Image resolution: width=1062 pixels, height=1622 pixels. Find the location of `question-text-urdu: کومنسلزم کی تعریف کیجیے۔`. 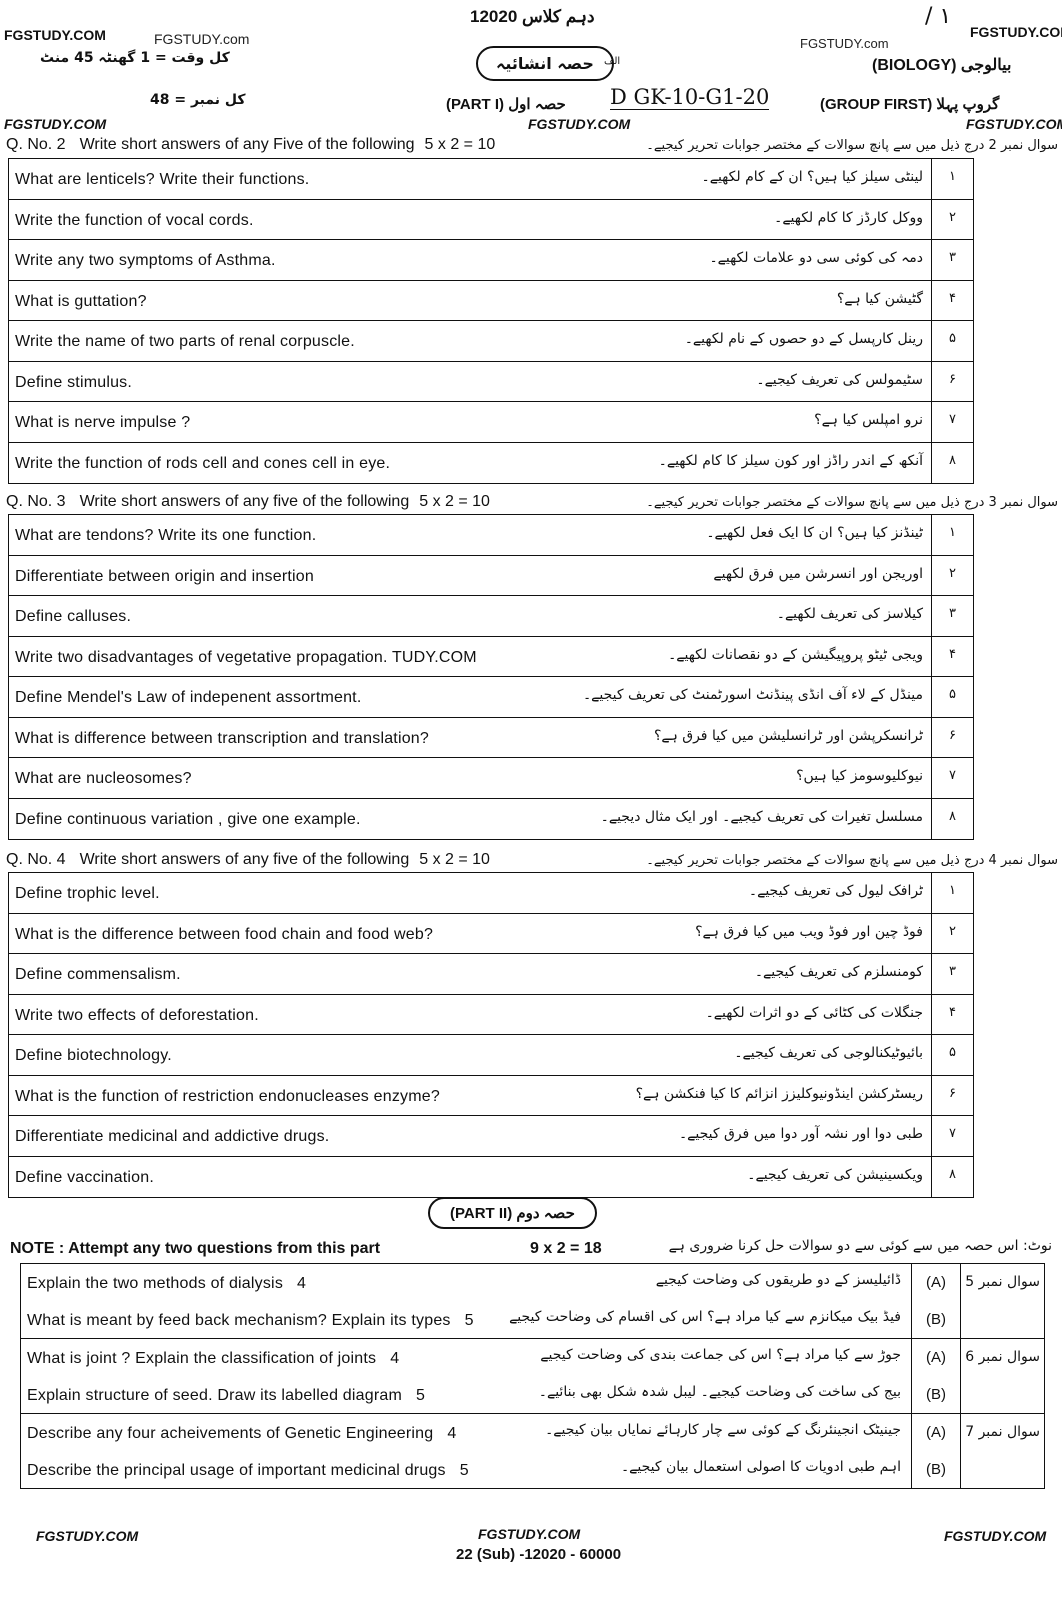

question-text-urdu: کومنسلزم کی تعریف کیجیے۔ is located at coordinates (838, 972).